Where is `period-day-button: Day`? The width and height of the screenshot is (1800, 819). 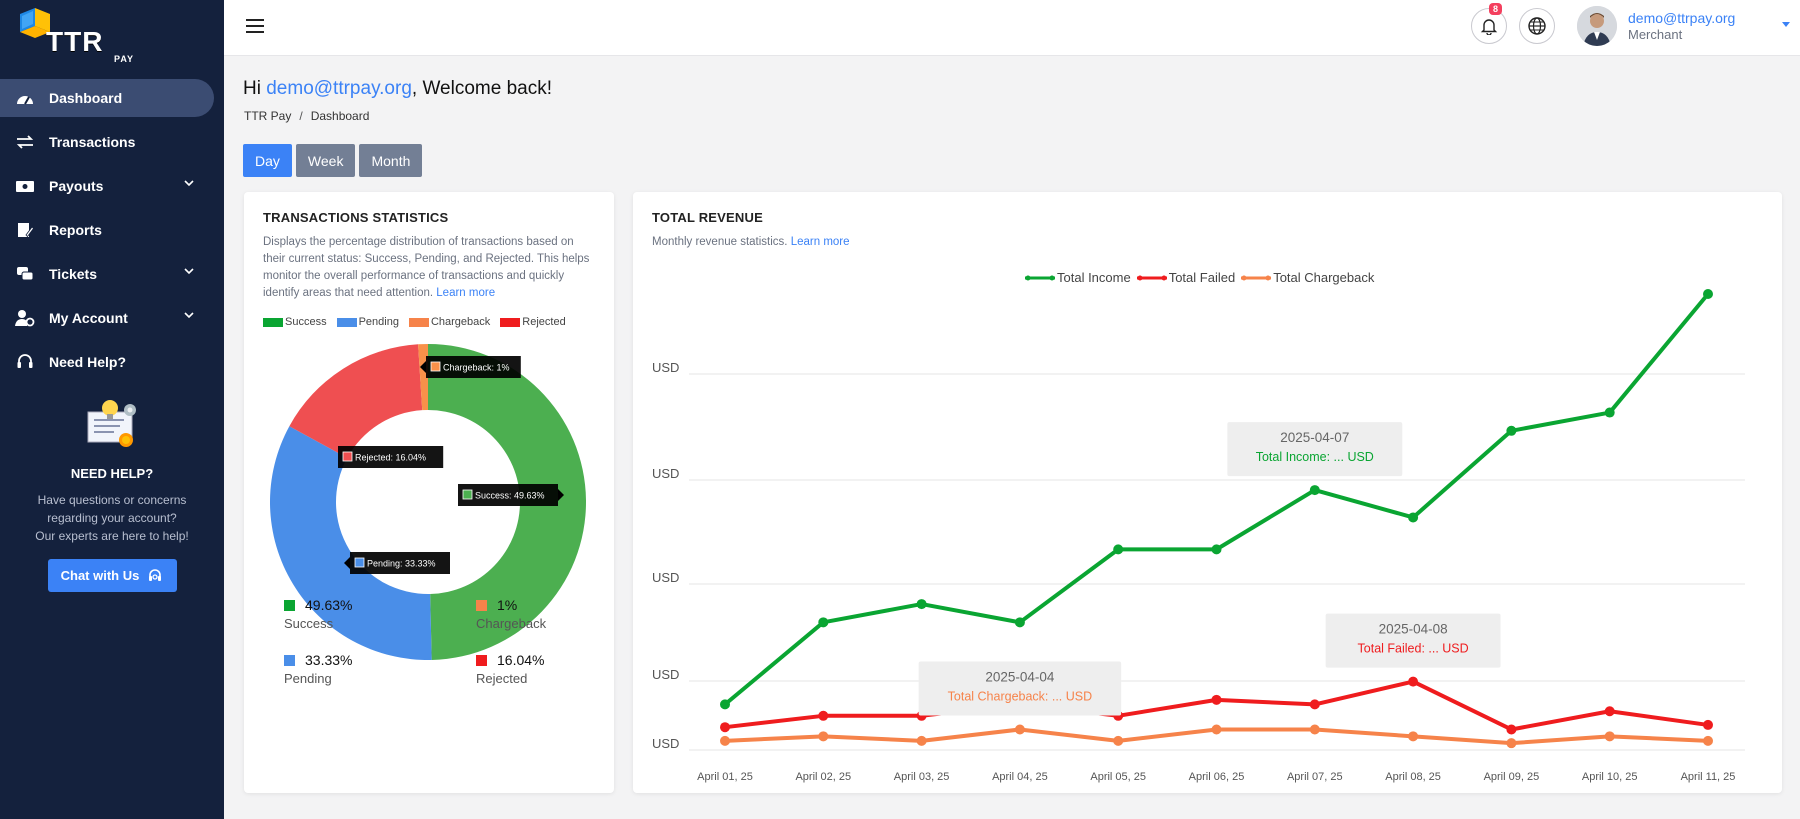
period-day-button: Day is located at coordinates (267, 160).